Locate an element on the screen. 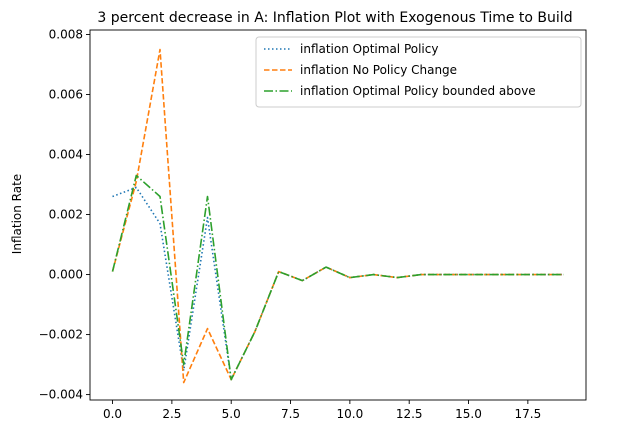 The height and width of the screenshot is (433, 634). x-tick-label: 2.5 is located at coordinates (171, 414).